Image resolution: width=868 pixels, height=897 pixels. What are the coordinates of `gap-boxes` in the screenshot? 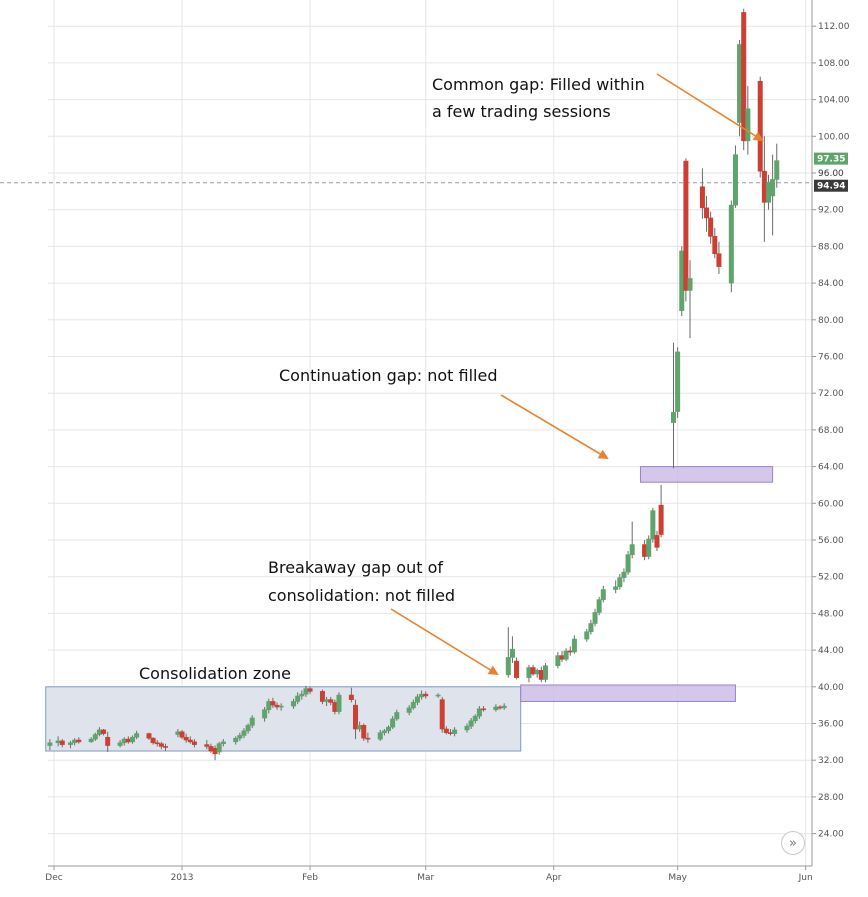 It's located at (647, 584).